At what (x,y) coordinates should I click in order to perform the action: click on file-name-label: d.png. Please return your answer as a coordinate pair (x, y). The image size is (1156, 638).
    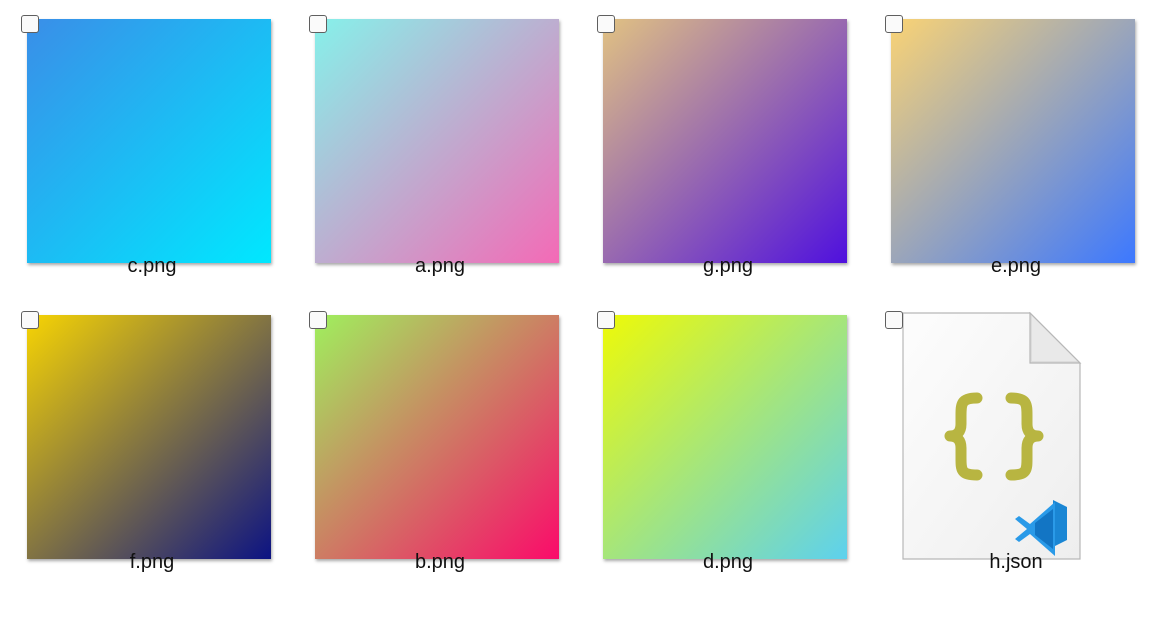
    Looking at the image, I should click on (728, 562).